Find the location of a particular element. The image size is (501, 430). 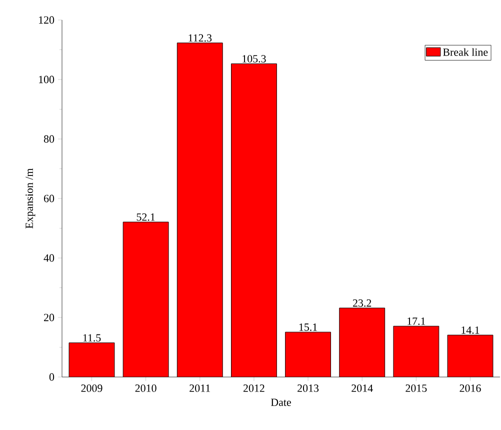

y-tick-label: 0 is located at coordinates (51, 377).